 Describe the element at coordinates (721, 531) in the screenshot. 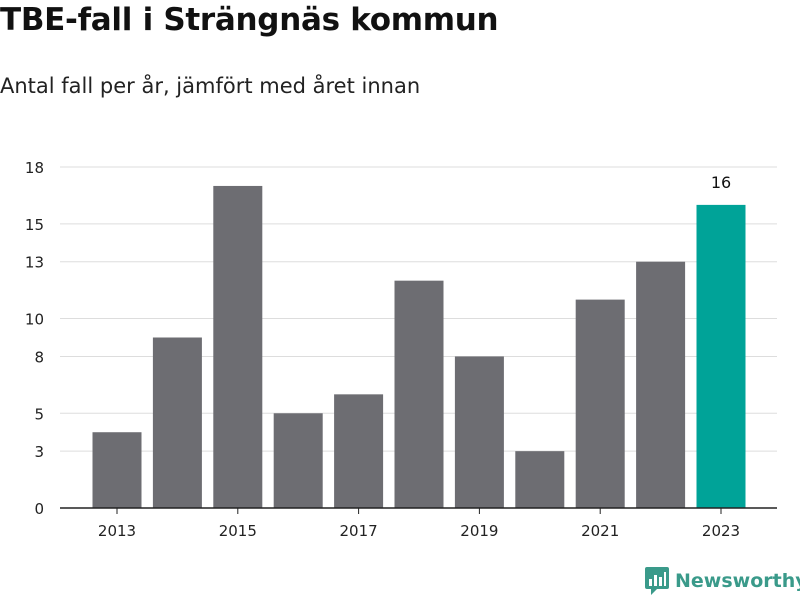

I see `x-tick-label: 2023` at that location.